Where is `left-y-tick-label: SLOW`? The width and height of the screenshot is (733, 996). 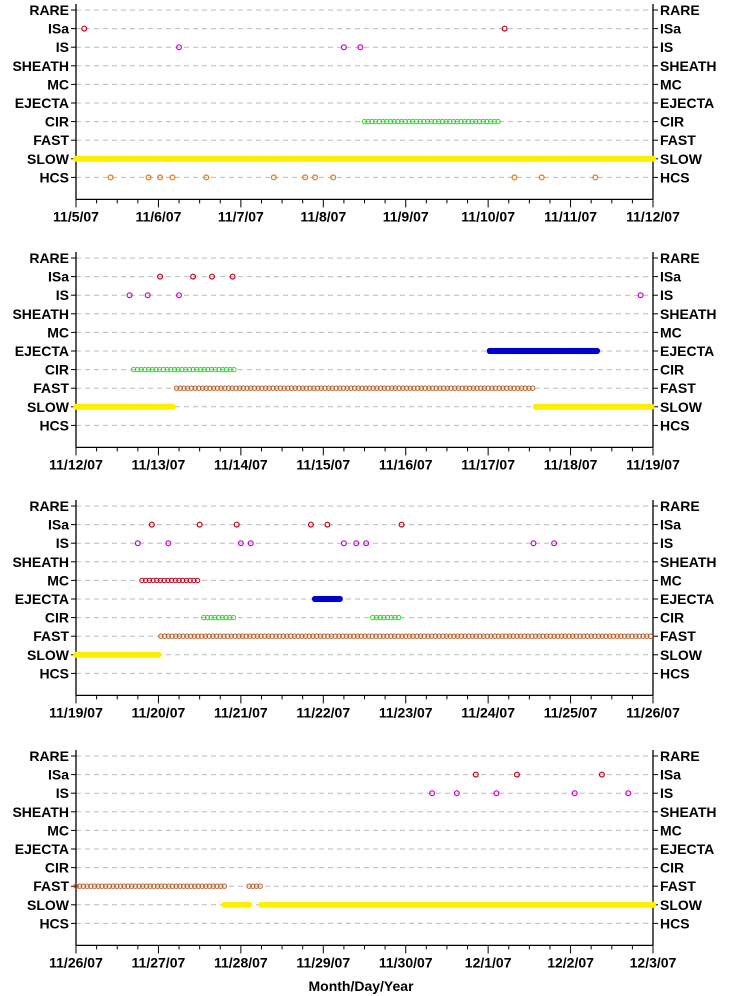
left-y-tick-label: SLOW is located at coordinates (48, 407).